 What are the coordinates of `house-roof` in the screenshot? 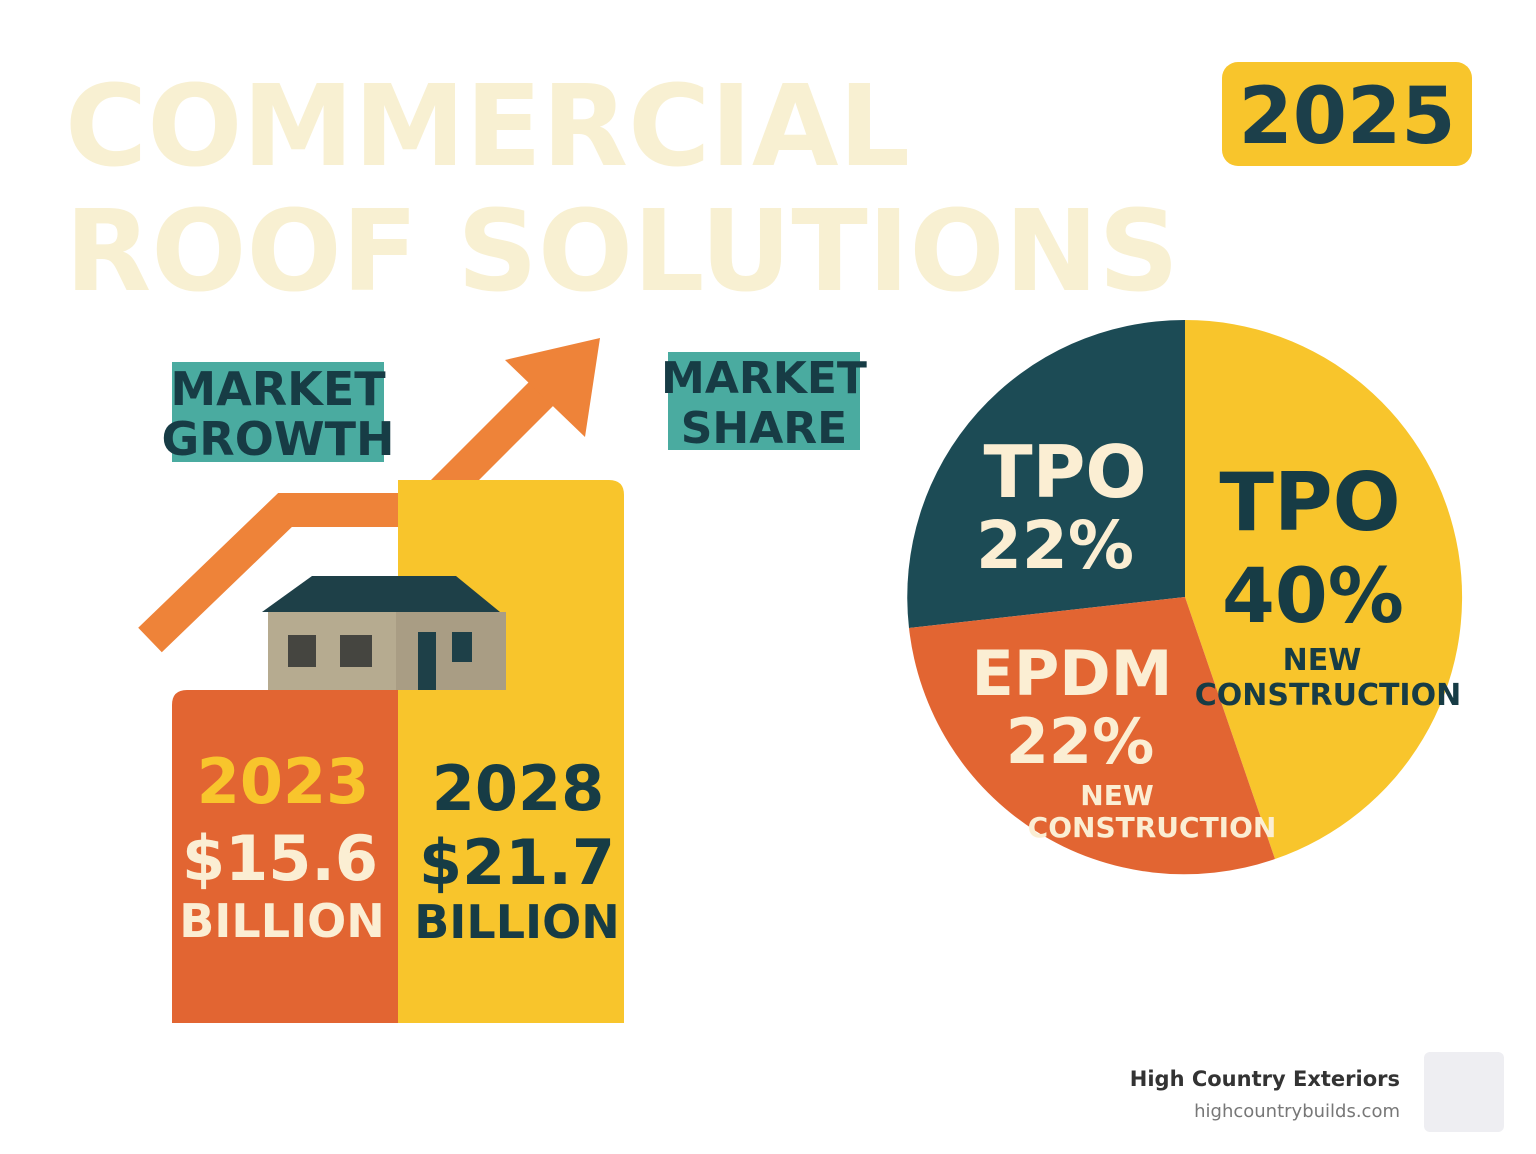 It's located at (381, 594).